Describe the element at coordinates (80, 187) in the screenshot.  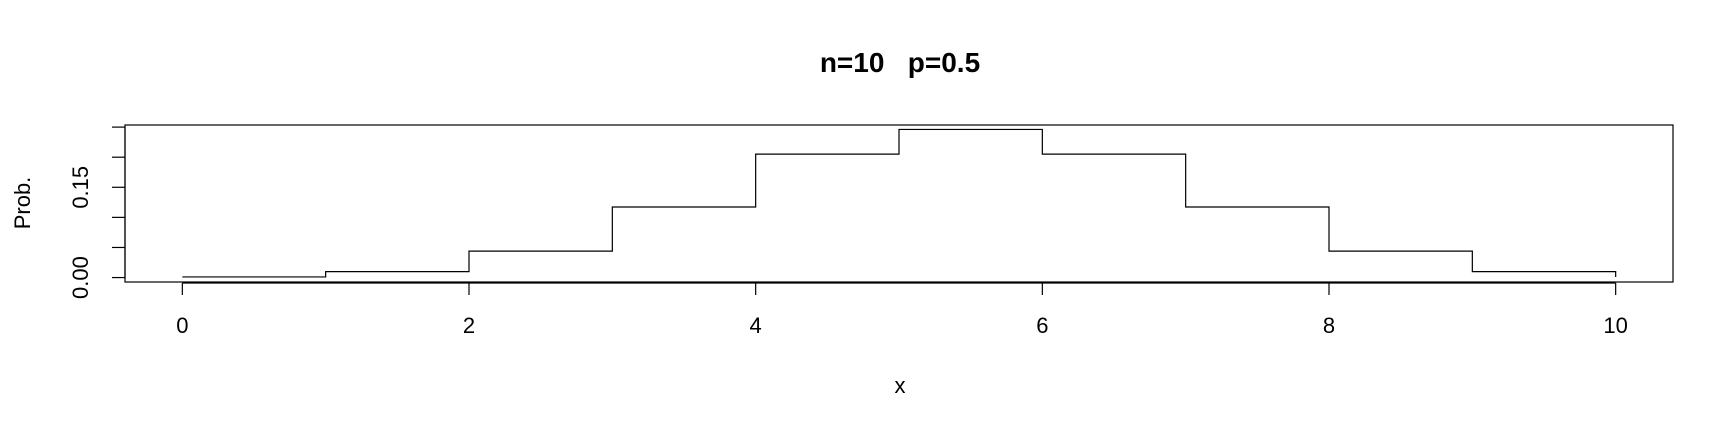
I see `y-tick-label: 0.15` at that location.